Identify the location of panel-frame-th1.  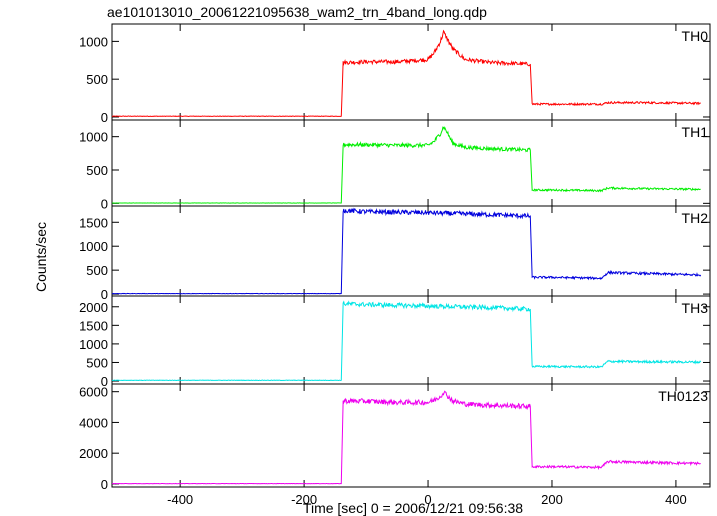
(411, 163).